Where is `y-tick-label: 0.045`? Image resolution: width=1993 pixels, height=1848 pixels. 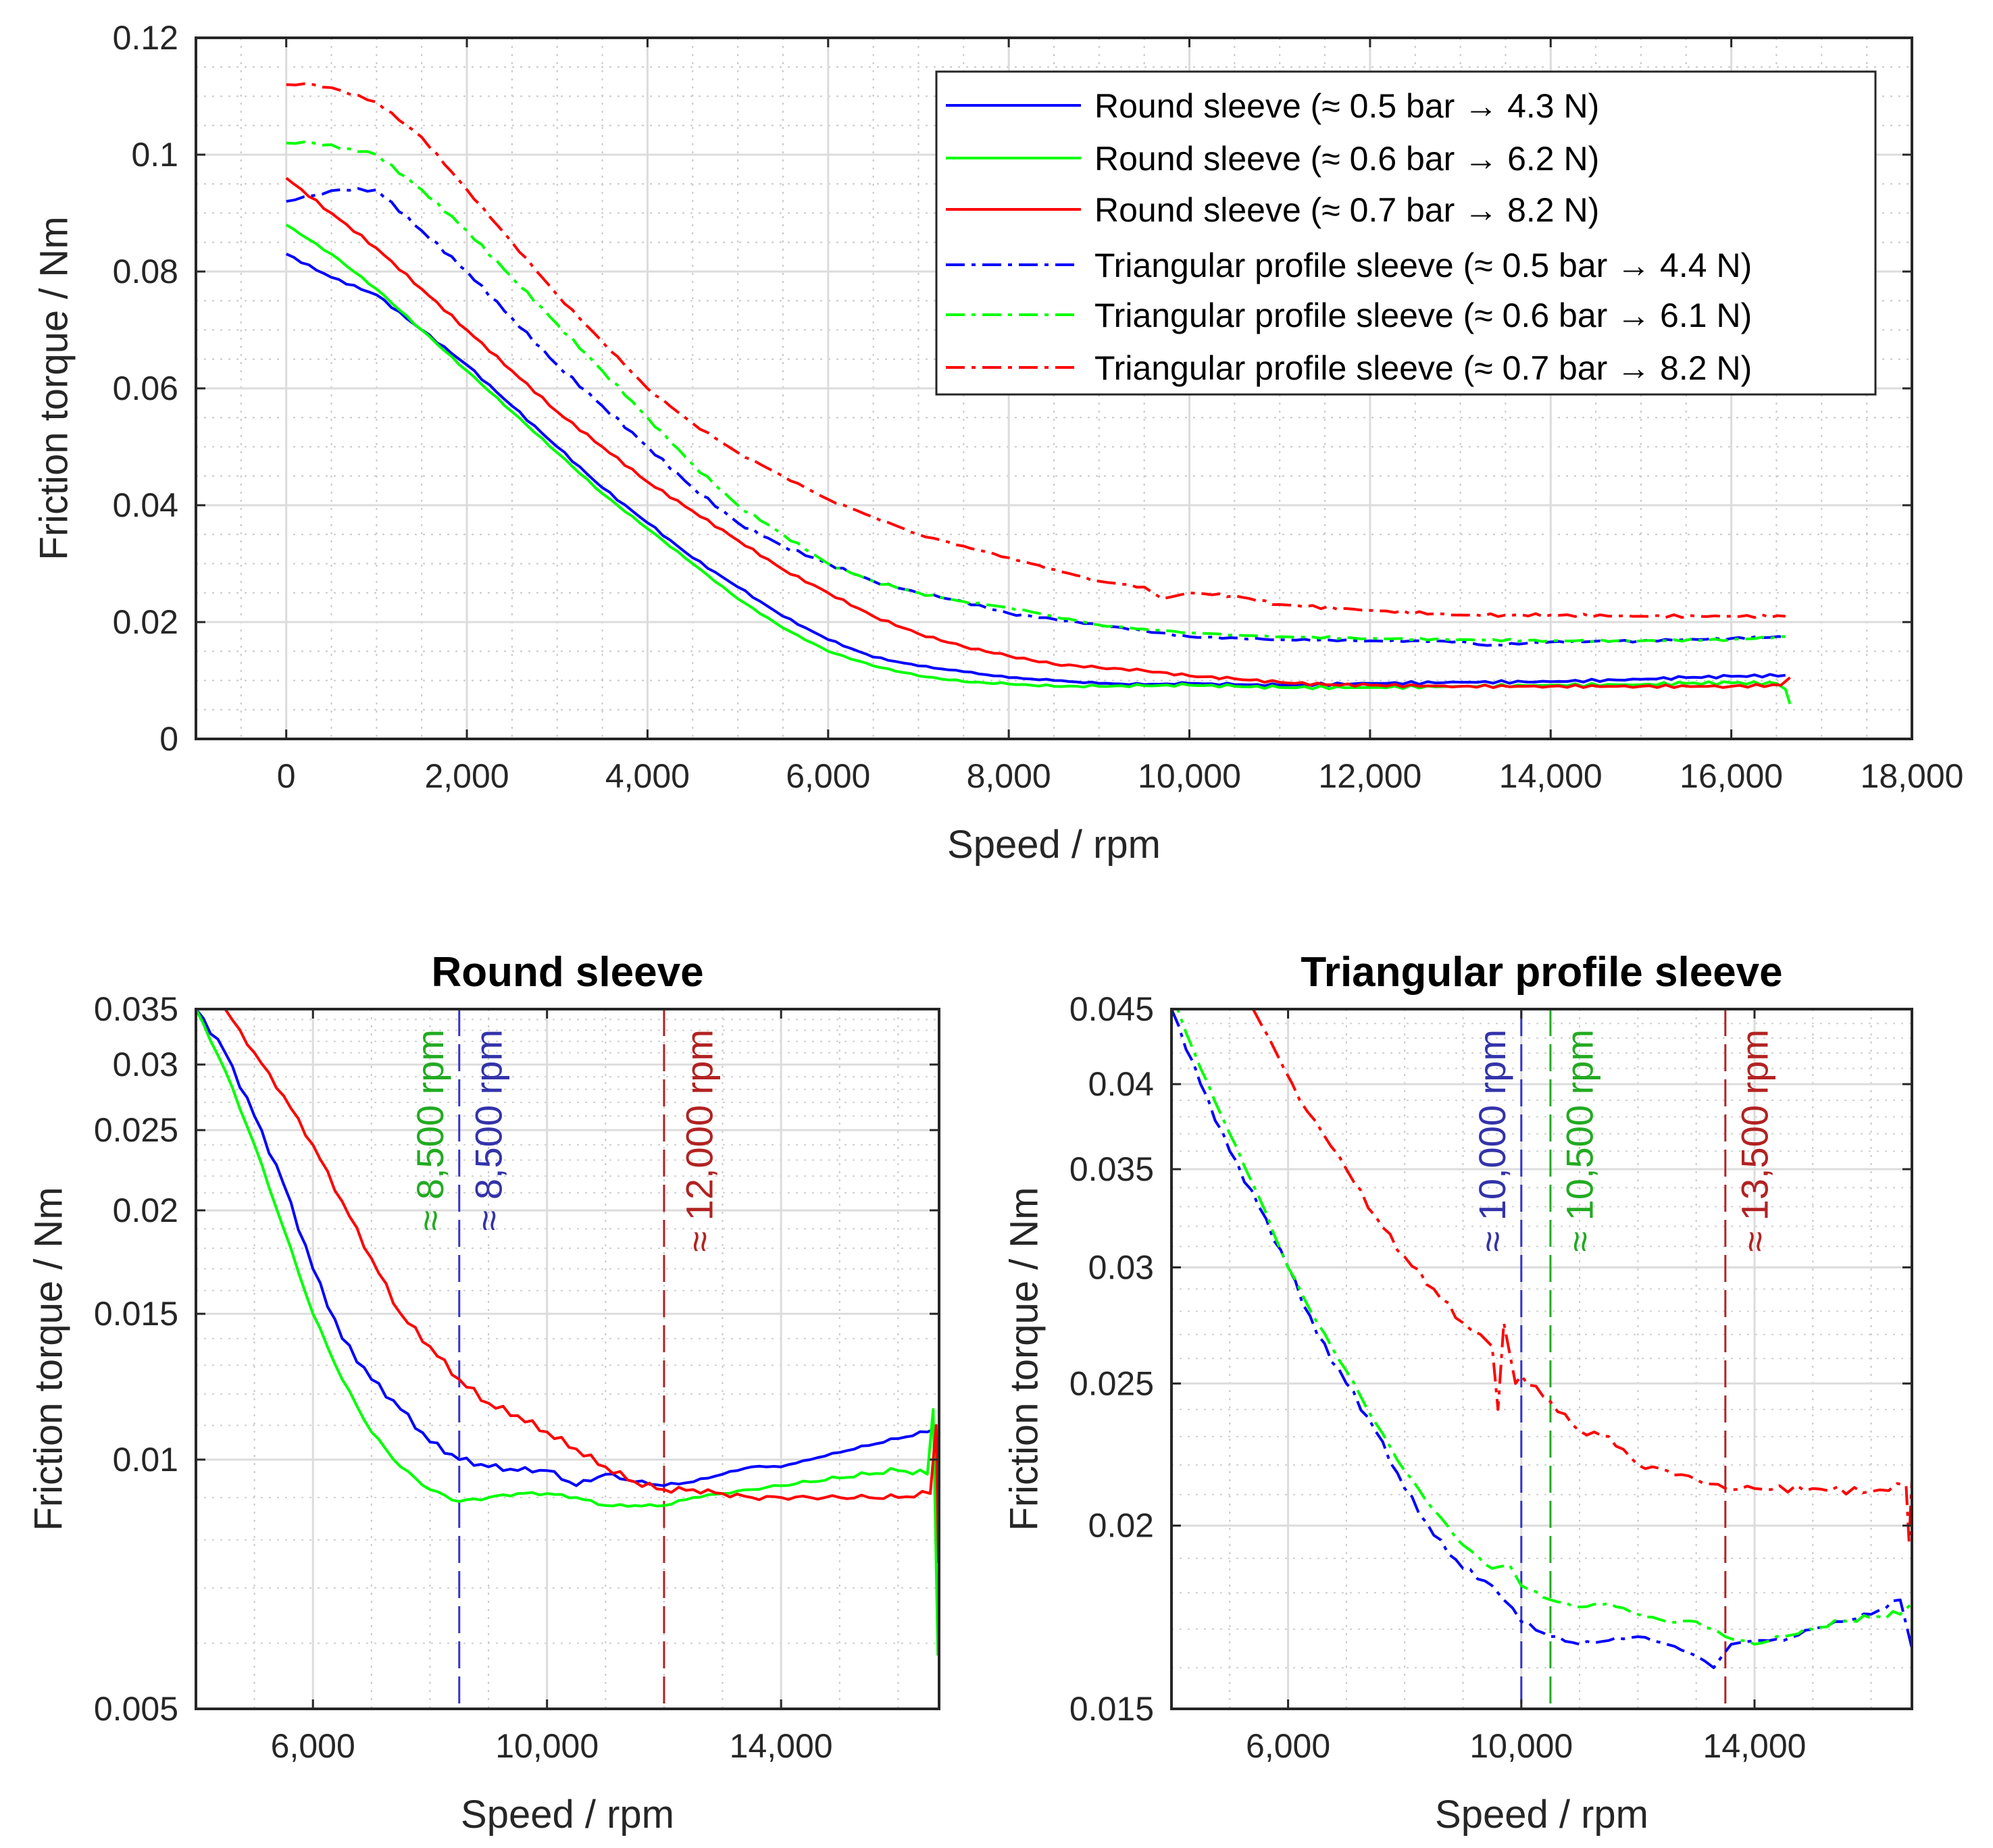 y-tick-label: 0.045 is located at coordinates (1111, 1009).